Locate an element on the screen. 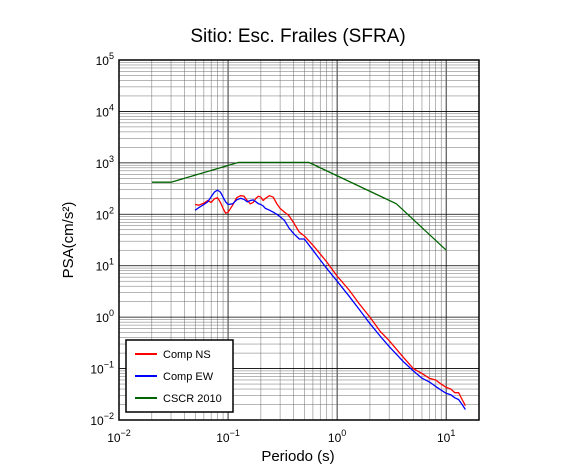  x-tick-label: 10⁰ is located at coordinates (337, 436).